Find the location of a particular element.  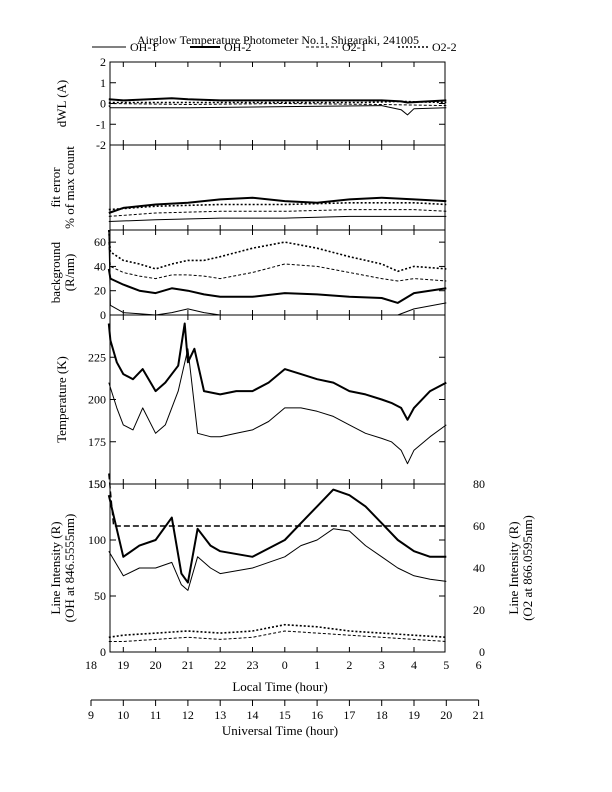

ylabel-temperature-0: Temperature (K) is located at coordinates (61, 399).